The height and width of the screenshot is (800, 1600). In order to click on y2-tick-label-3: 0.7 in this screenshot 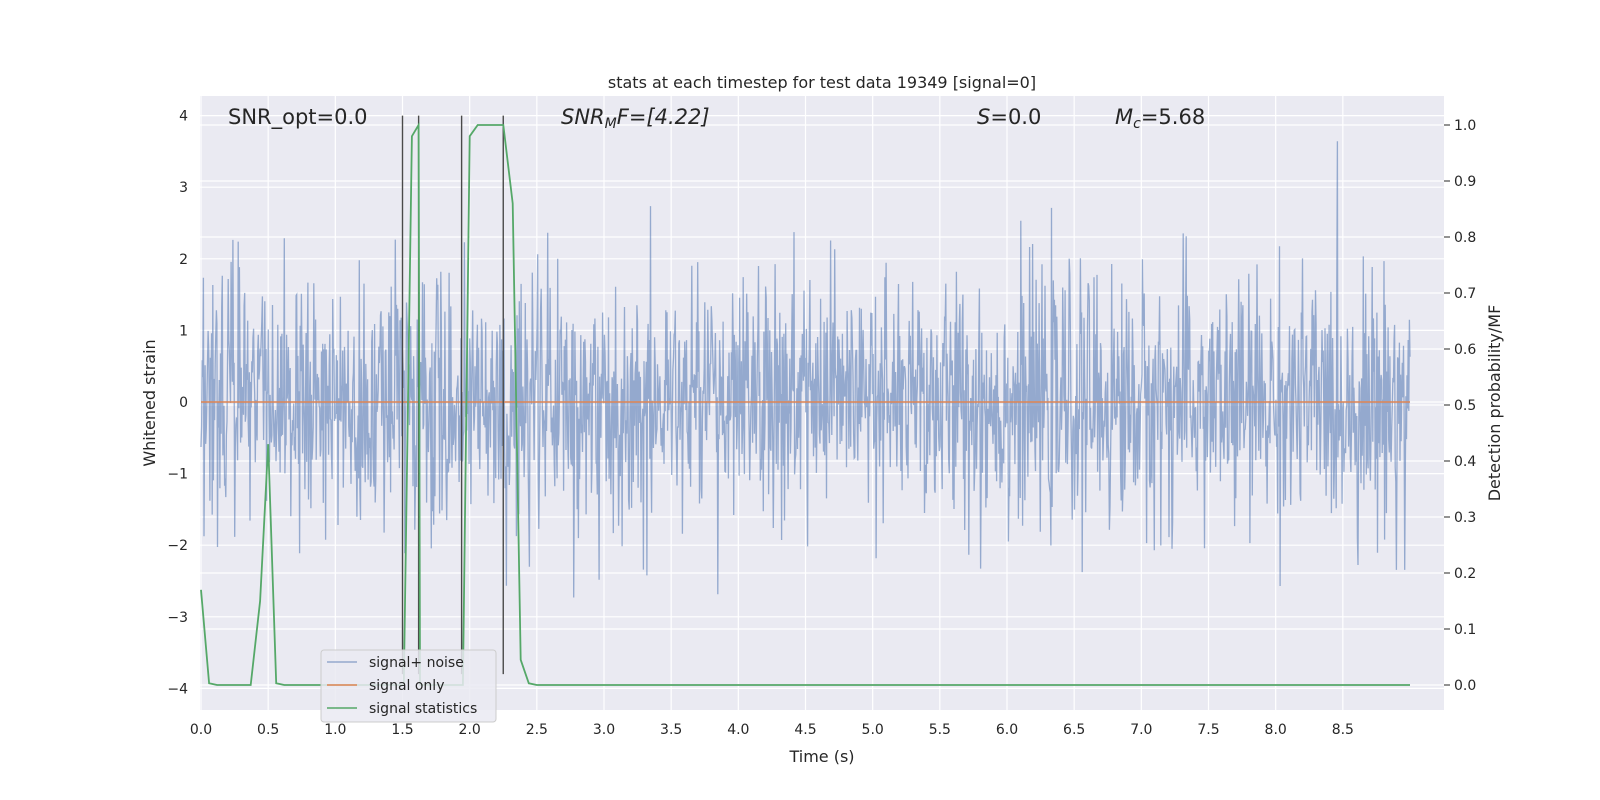, I will do `click(1465, 294)`.